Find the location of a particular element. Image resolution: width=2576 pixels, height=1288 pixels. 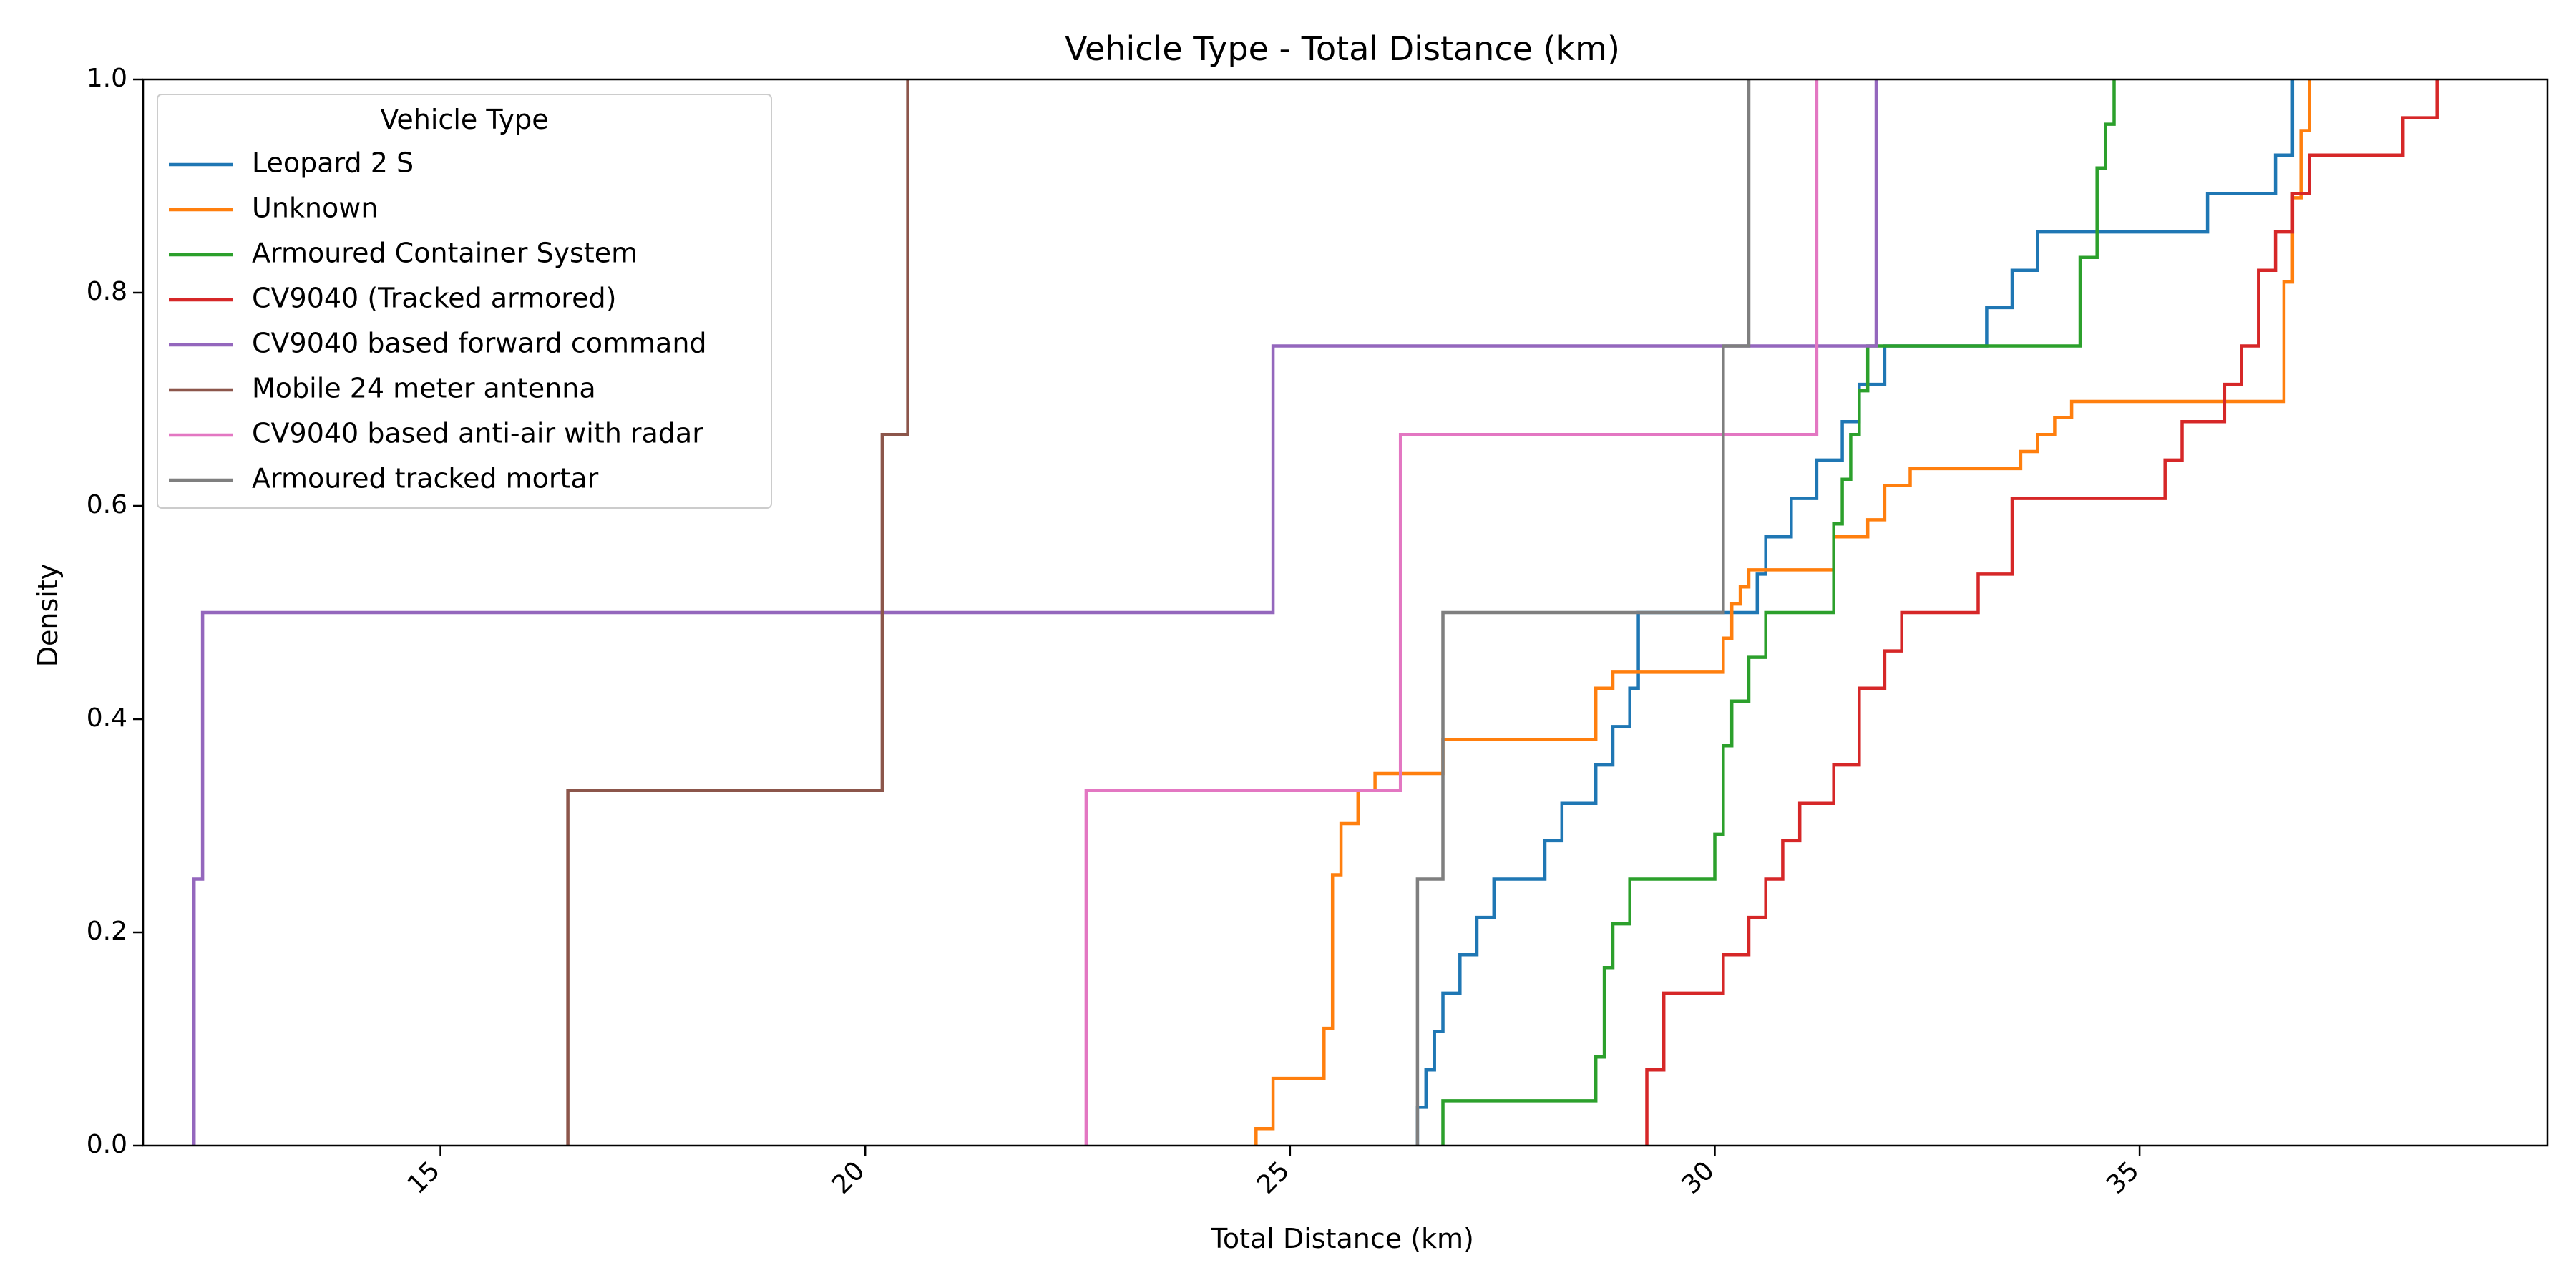

y-tick-label: 0.6 is located at coordinates (107, 504).